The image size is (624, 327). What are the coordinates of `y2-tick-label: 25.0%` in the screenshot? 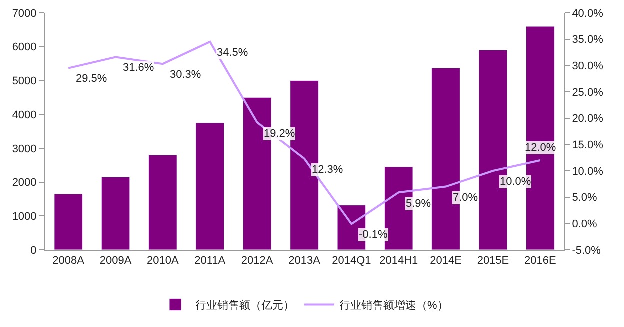 It's located at (588, 92).